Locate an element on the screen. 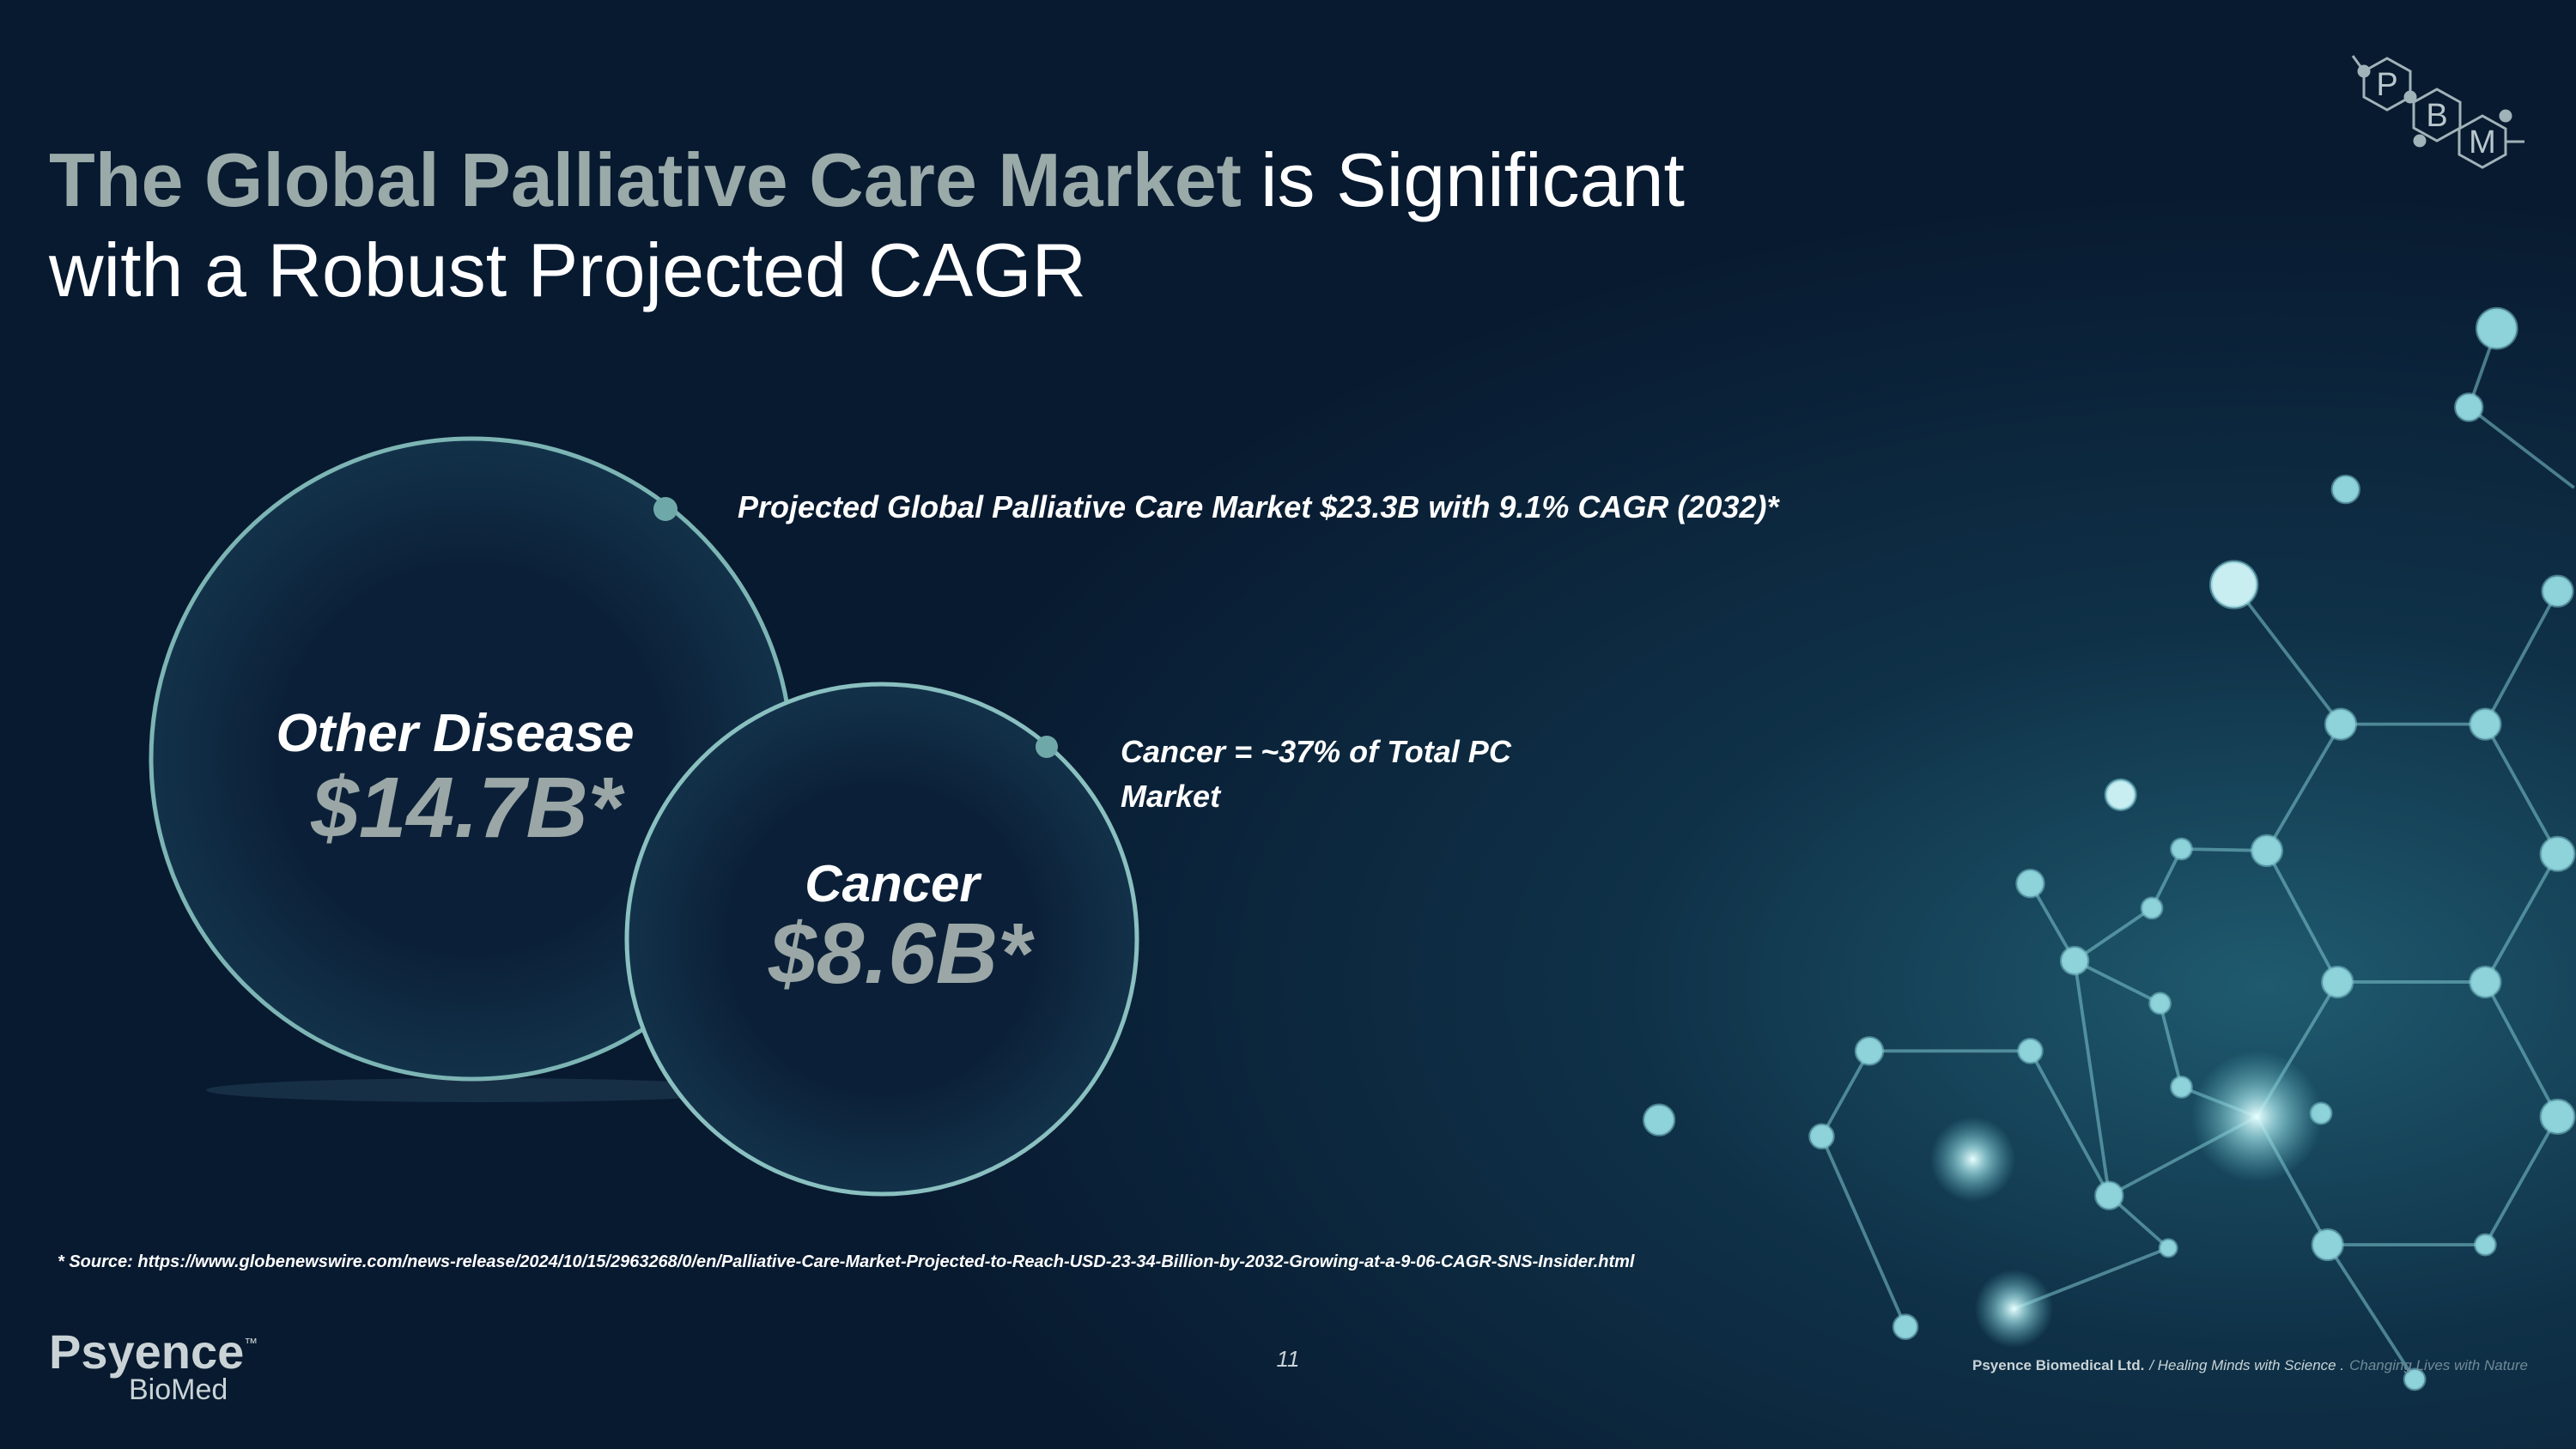  logo-letter: P is located at coordinates (2386, 85).